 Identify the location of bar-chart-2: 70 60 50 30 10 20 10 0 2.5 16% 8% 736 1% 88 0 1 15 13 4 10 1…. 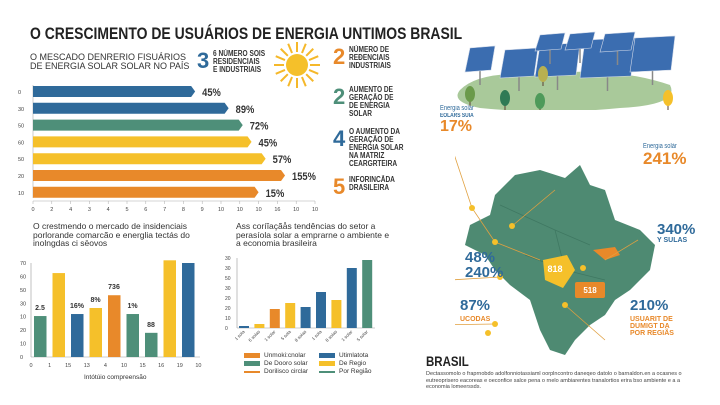
(110, 314).